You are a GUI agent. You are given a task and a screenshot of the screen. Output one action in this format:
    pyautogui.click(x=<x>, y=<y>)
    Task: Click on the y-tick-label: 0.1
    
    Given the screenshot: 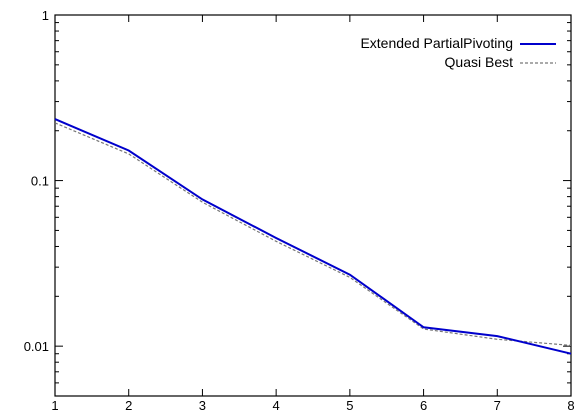 What is the action you would take?
    pyautogui.click(x=40, y=181)
    